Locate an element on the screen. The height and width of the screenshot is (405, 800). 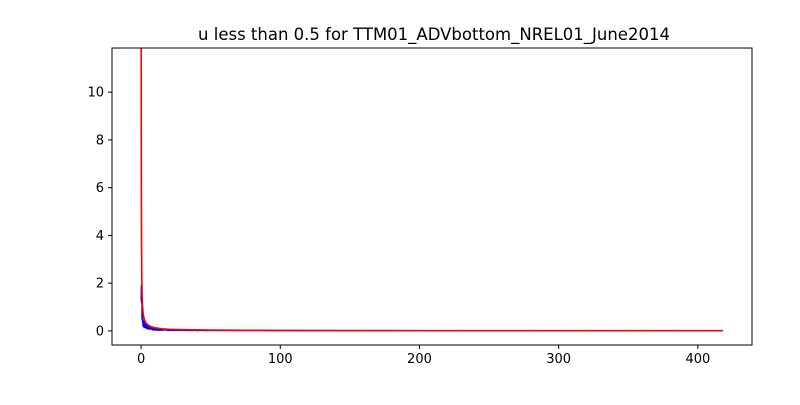
y-tick-label: 2 is located at coordinates (100, 284).